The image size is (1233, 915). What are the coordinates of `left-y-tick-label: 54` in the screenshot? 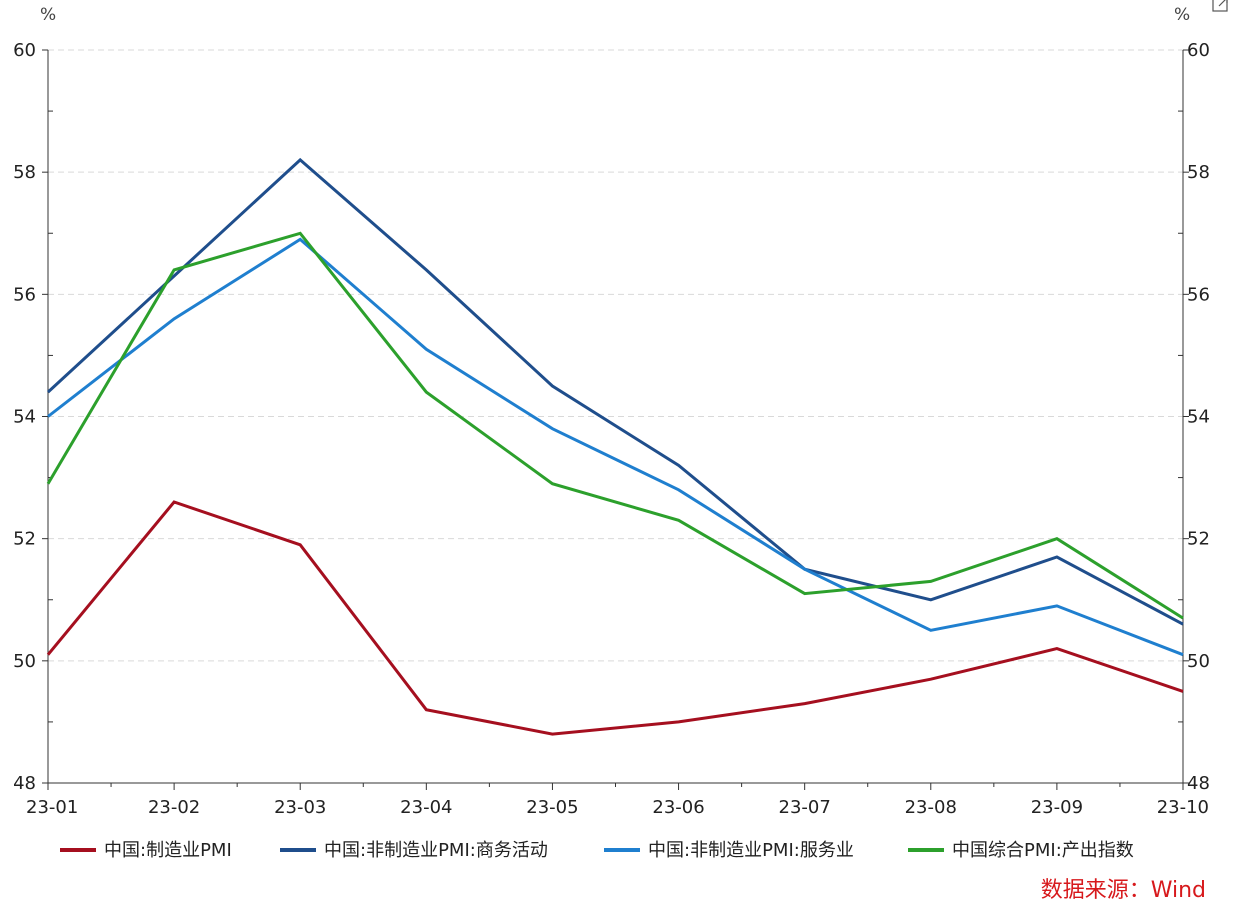 It's located at (24, 417).